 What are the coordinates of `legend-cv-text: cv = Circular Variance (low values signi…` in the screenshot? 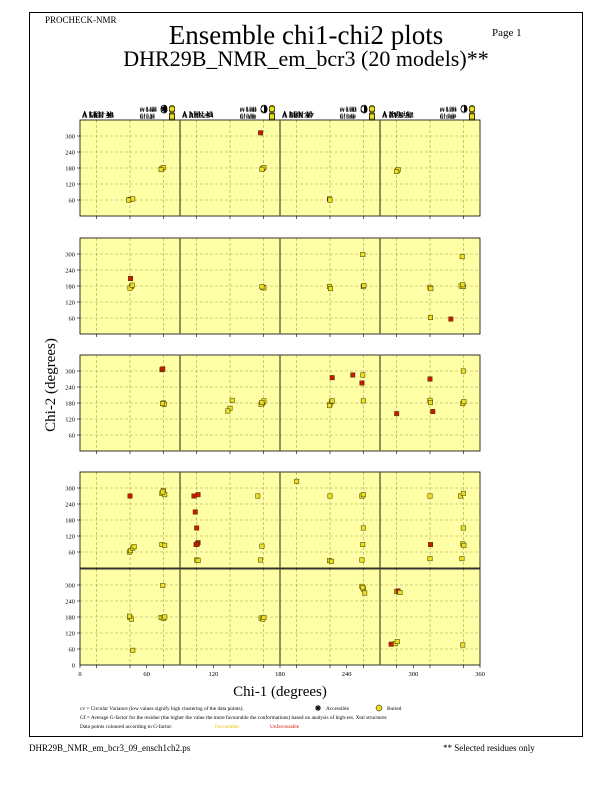 It's located at (162, 708).